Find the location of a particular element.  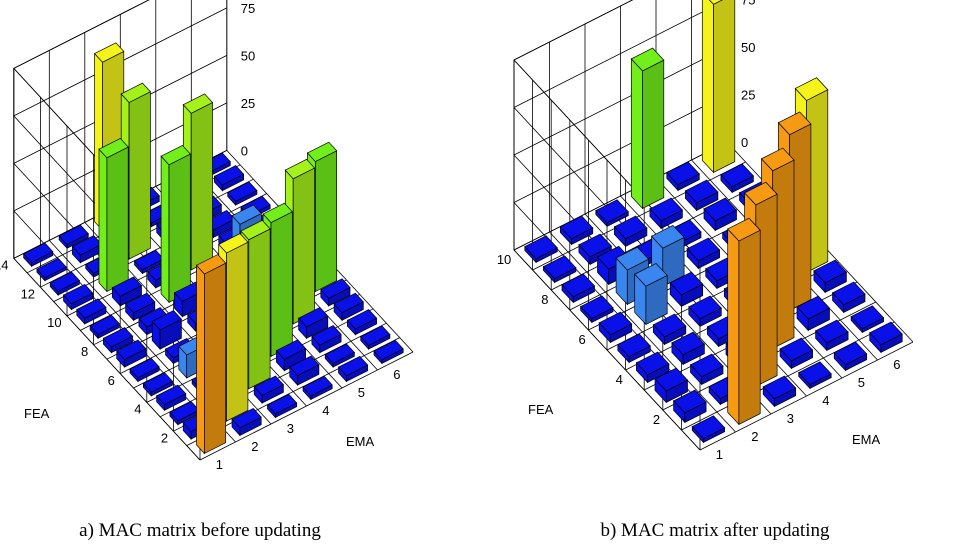

y-tick-label: 14 is located at coordinates (4, 265).